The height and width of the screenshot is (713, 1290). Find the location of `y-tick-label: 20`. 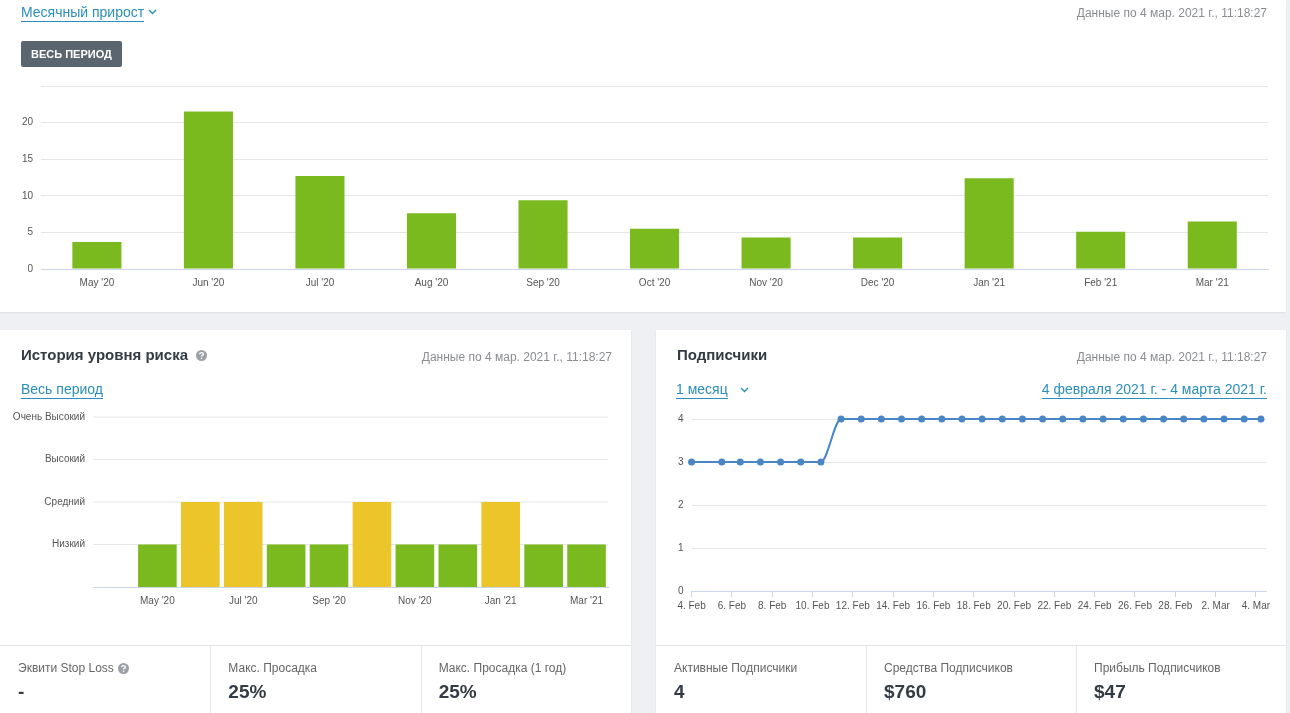

y-tick-label: 20 is located at coordinates (28, 122).